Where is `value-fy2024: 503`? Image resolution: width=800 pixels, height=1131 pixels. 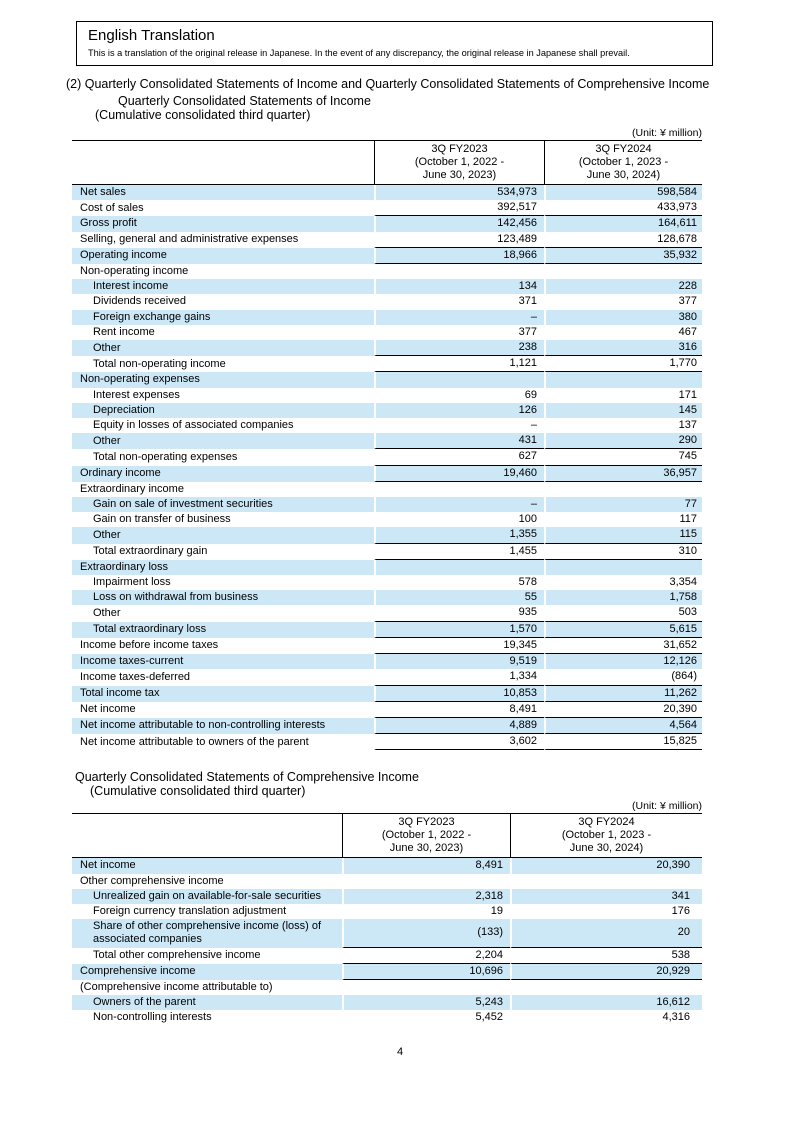
value-fy2024: 503 is located at coordinates (623, 613).